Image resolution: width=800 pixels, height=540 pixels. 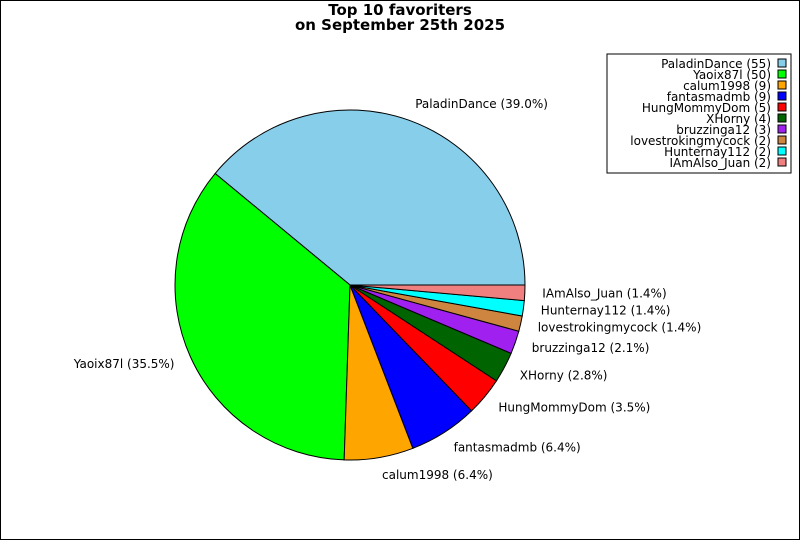 What do you see at coordinates (782, 96) in the screenshot?
I see `legend-swatch-fantasmadmb` at bounding box center [782, 96].